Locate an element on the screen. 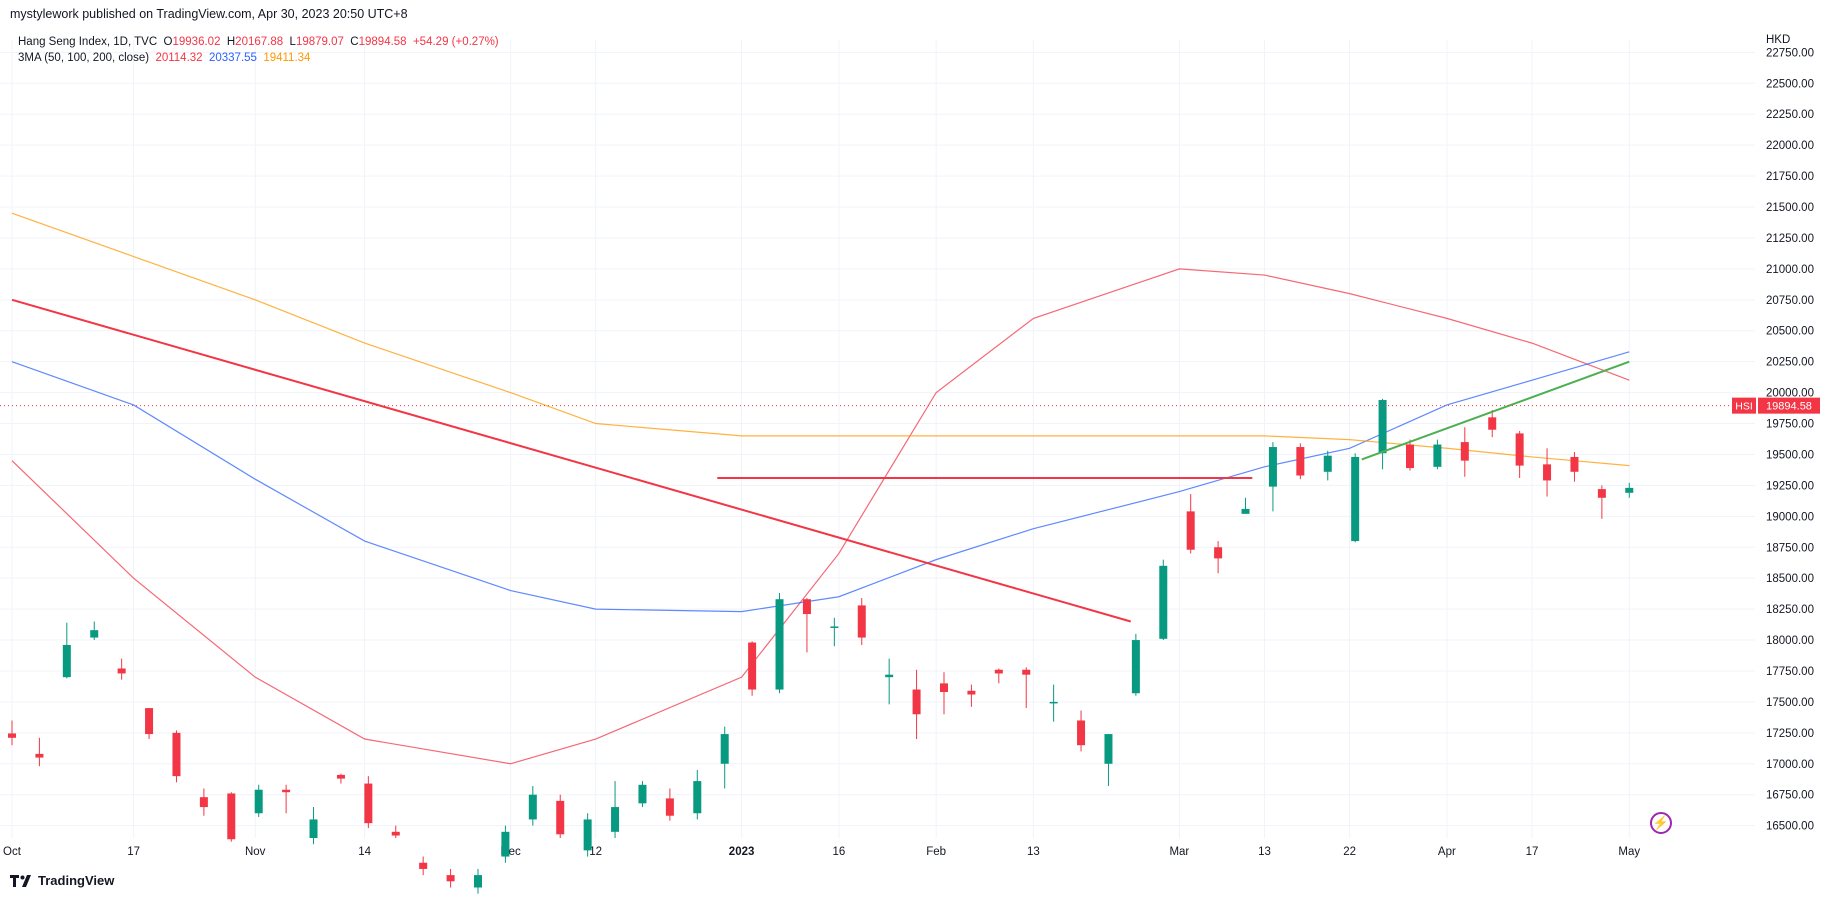 This screenshot has width=1834, height=899. tradingview-logo-icon is located at coordinates (20, 880).